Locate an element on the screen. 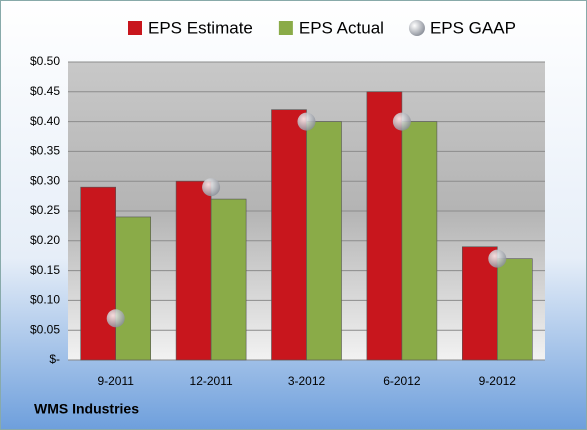  x-tick-label: 6-2012 is located at coordinates (402, 381).